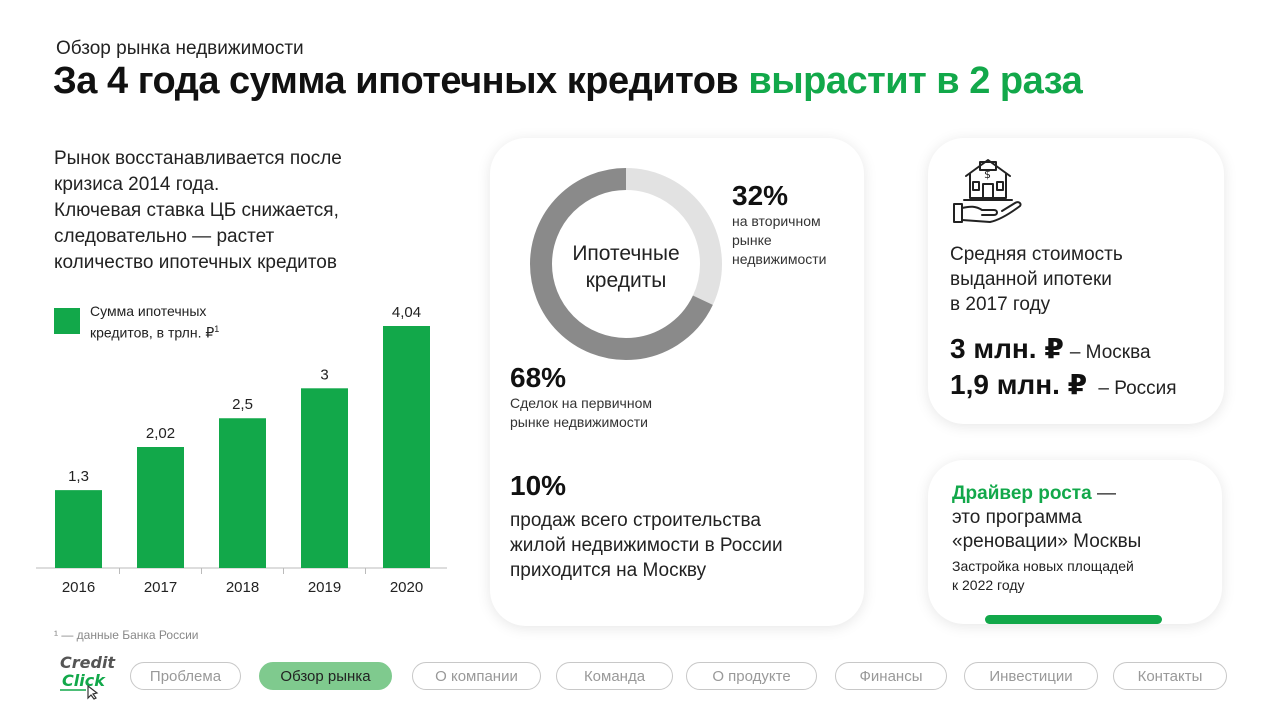  Describe the element at coordinates (324, 587) in the screenshot. I see `x-tick-label: 2019` at that location.